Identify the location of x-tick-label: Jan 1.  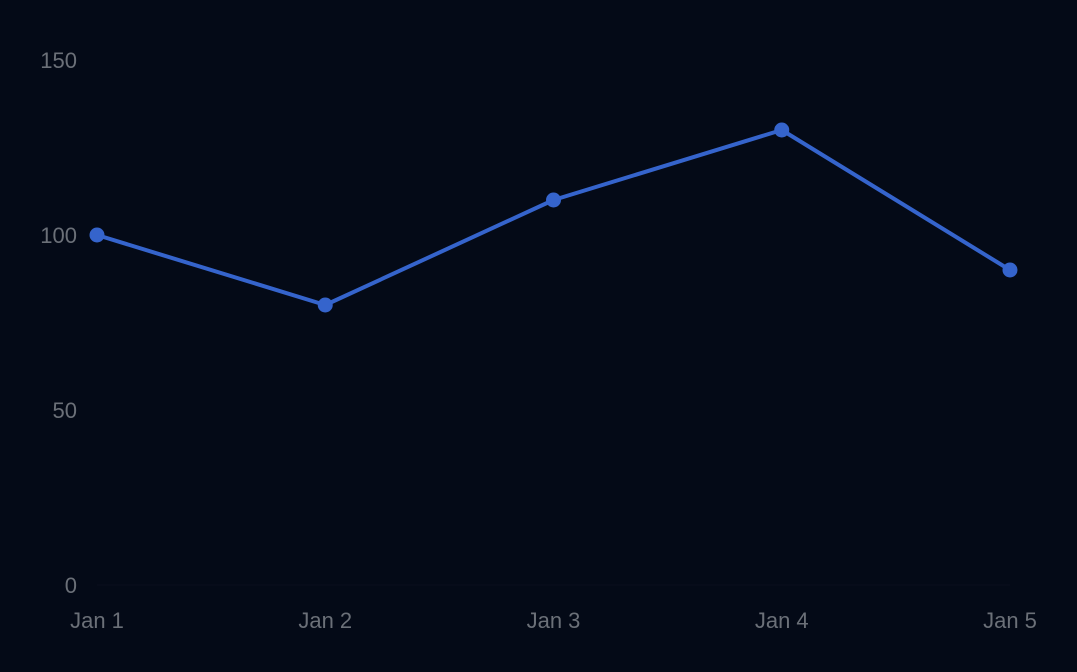
(97, 620).